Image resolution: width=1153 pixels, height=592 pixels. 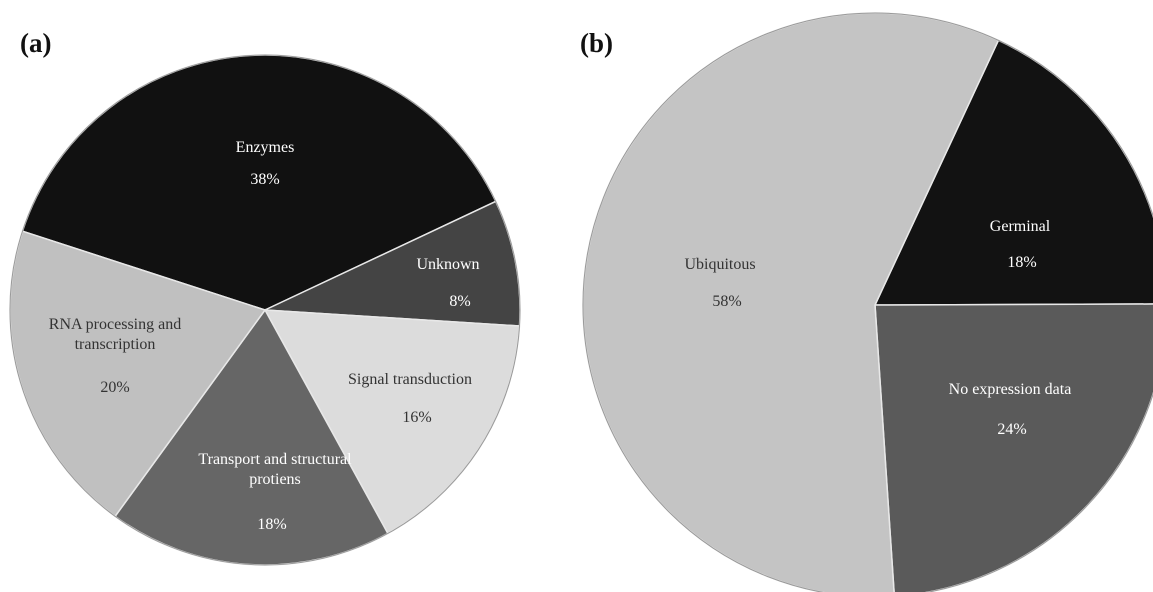 I want to click on slice-label: Transport and structural protiens, so click(x=275, y=469).